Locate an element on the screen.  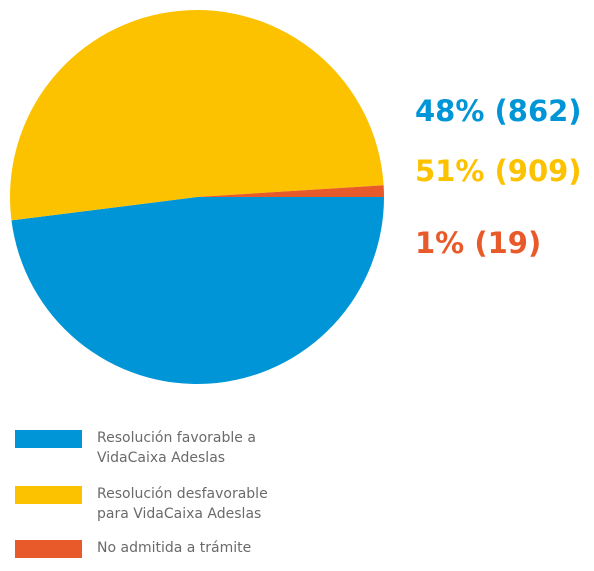
value-label: 51% (909) is located at coordinates (498, 171).